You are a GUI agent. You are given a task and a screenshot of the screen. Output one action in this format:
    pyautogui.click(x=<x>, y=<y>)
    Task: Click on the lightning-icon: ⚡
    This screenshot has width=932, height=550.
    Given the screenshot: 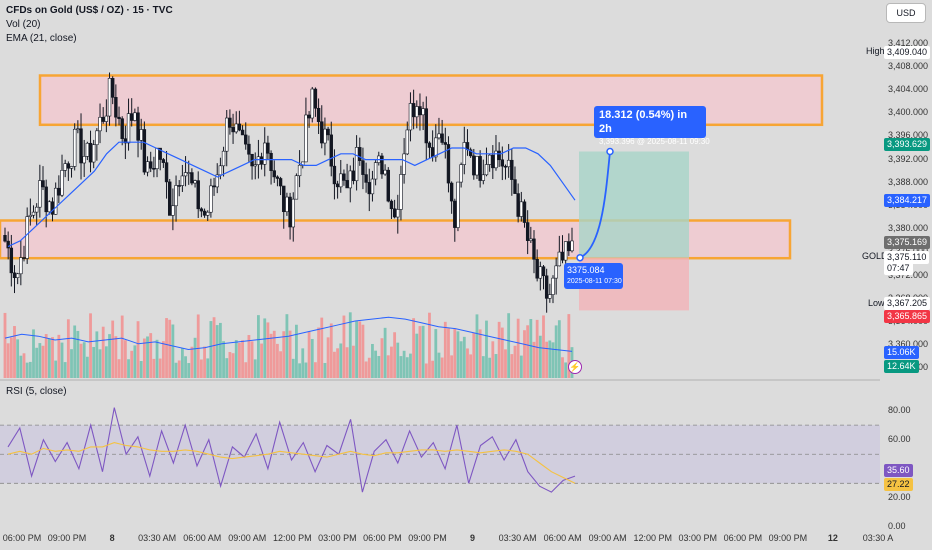 What is the action you would take?
    pyautogui.click(x=575, y=367)
    